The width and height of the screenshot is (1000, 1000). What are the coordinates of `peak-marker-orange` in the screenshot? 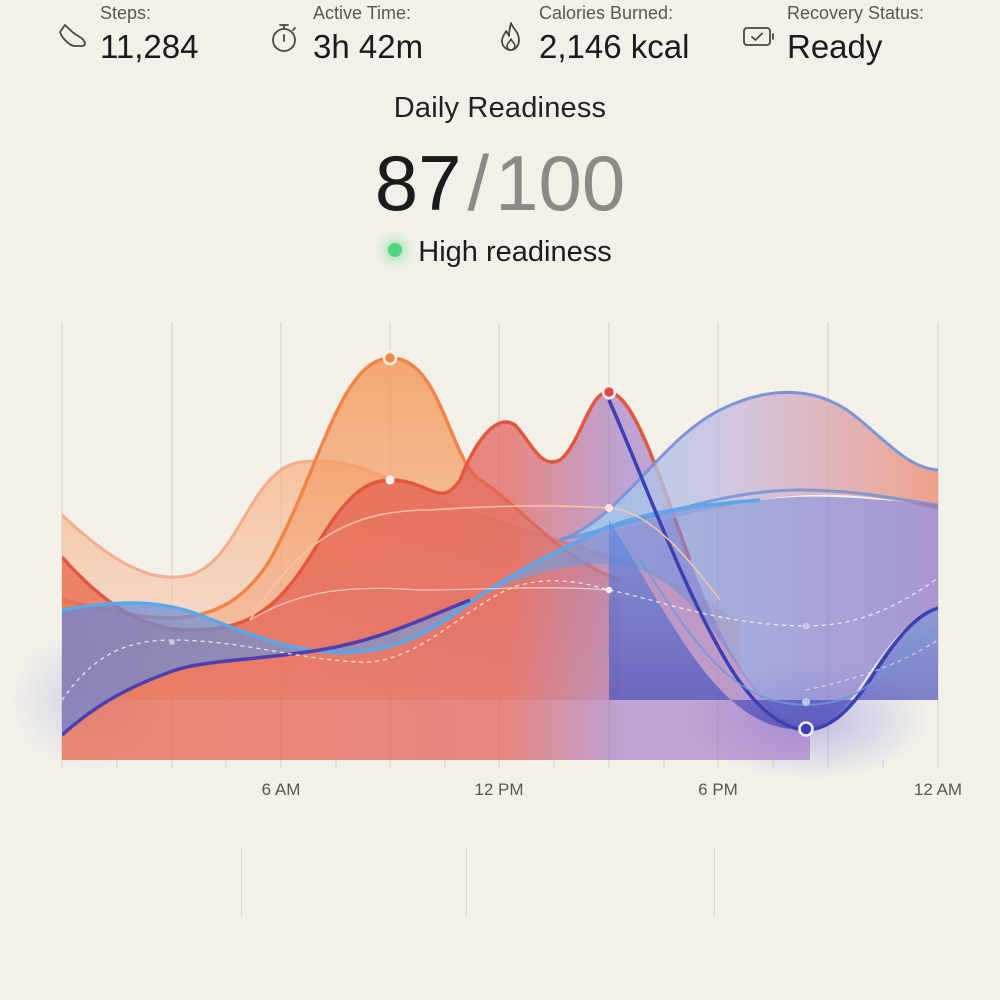 It's located at (390, 358).